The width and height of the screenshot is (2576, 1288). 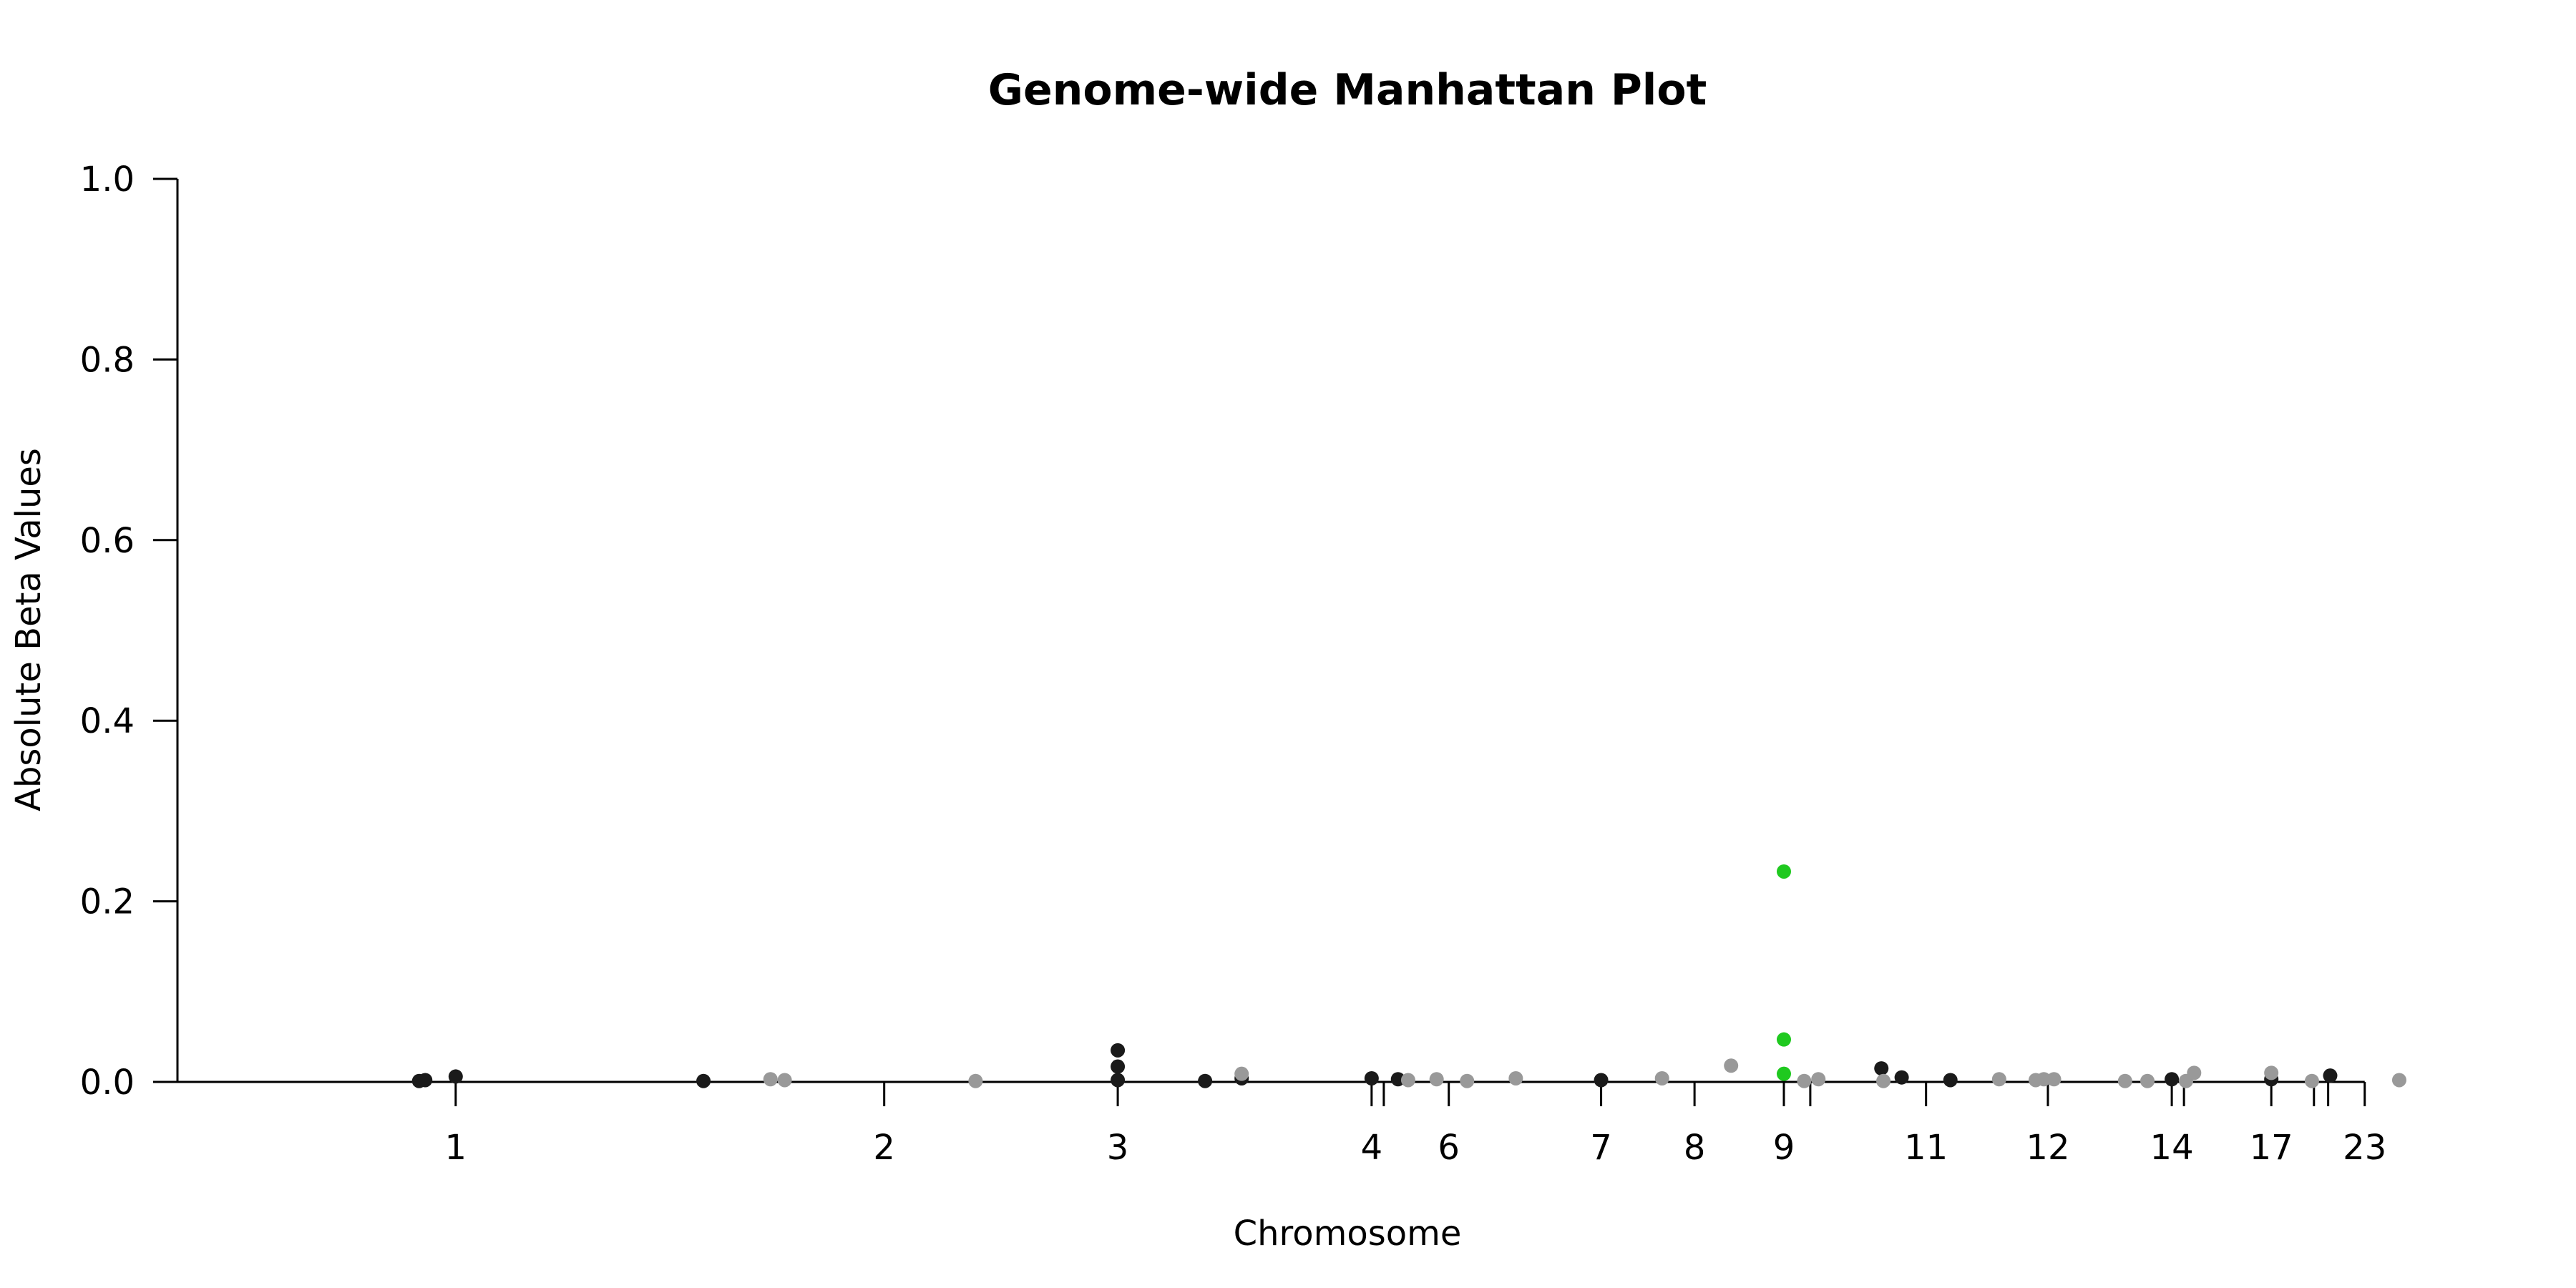 What do you see at coordinates (1926, 1148) in the screenshot?
I see `x-tick-label-chr-11: 11` at bounding box center [1926, 1148].